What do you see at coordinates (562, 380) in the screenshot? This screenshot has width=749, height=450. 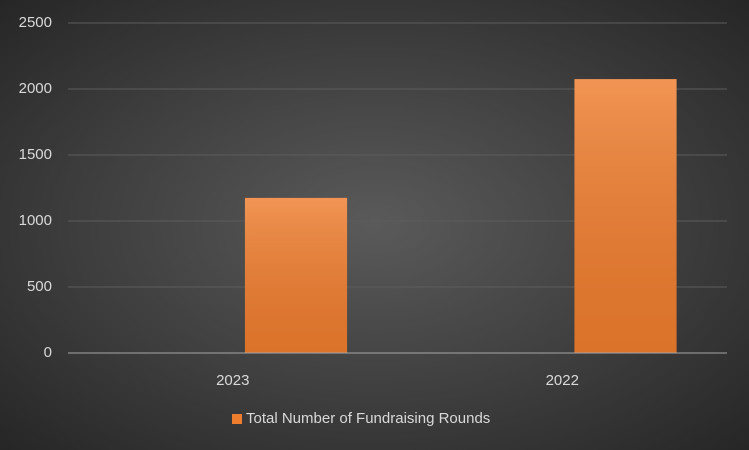 I see `x-tick-label: 2022` at bounding box center [562, 380].